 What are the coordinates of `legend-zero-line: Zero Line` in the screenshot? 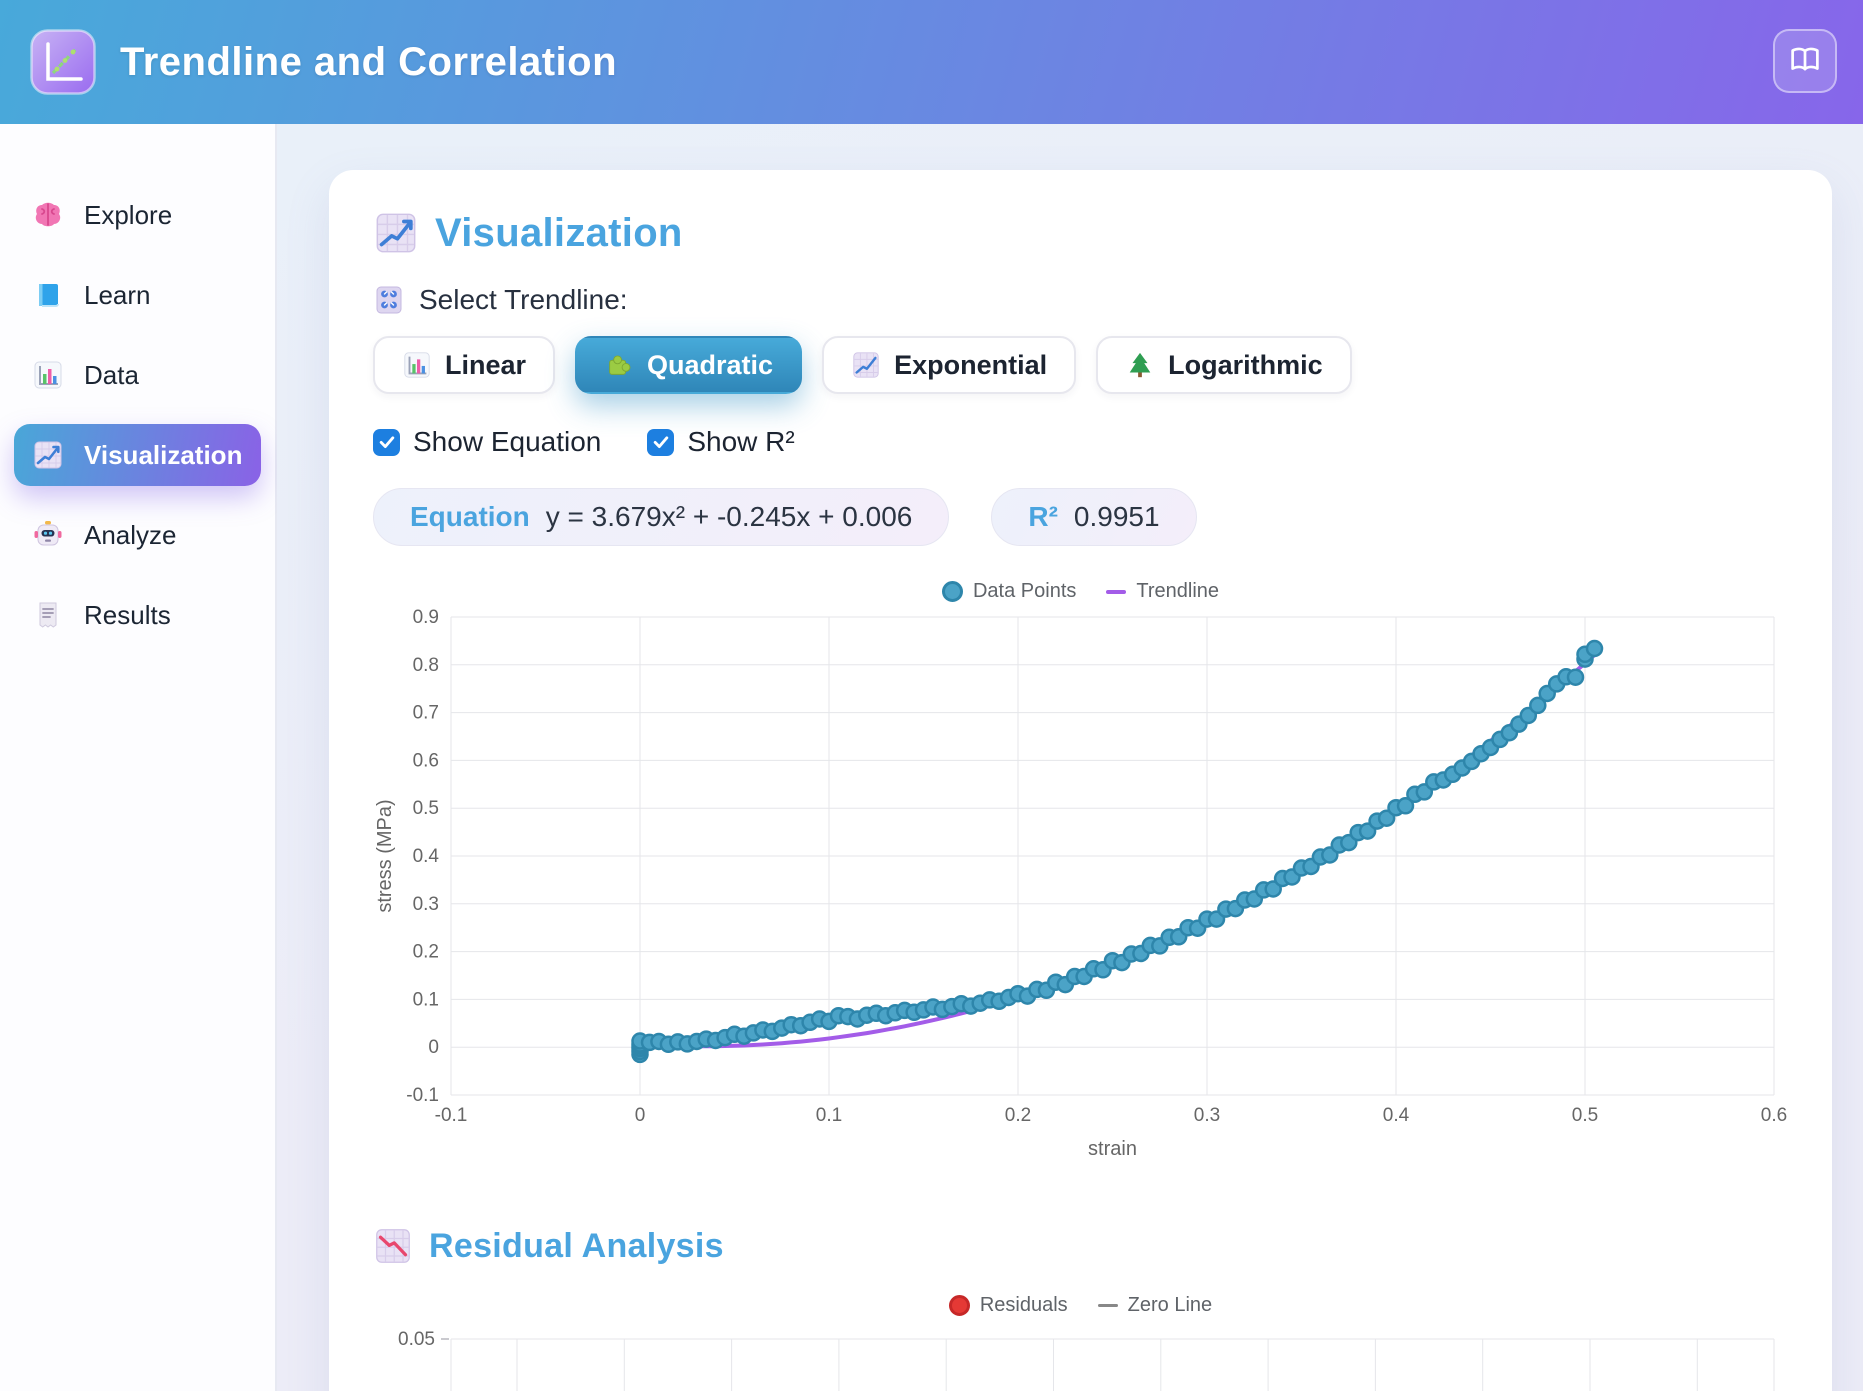 It's located at (1155, 1305).